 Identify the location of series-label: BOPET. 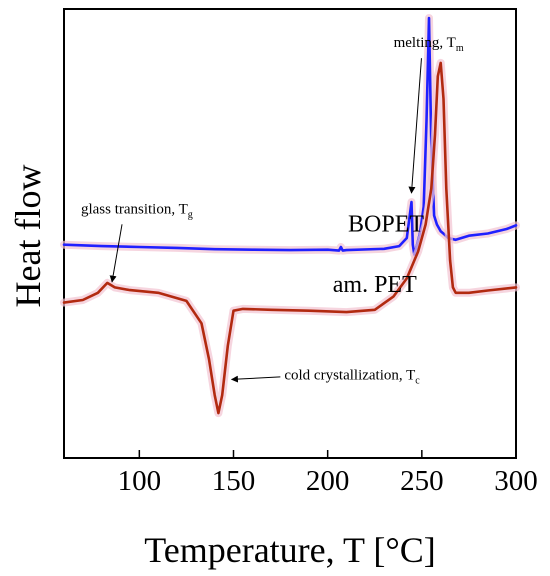
(386, 224).